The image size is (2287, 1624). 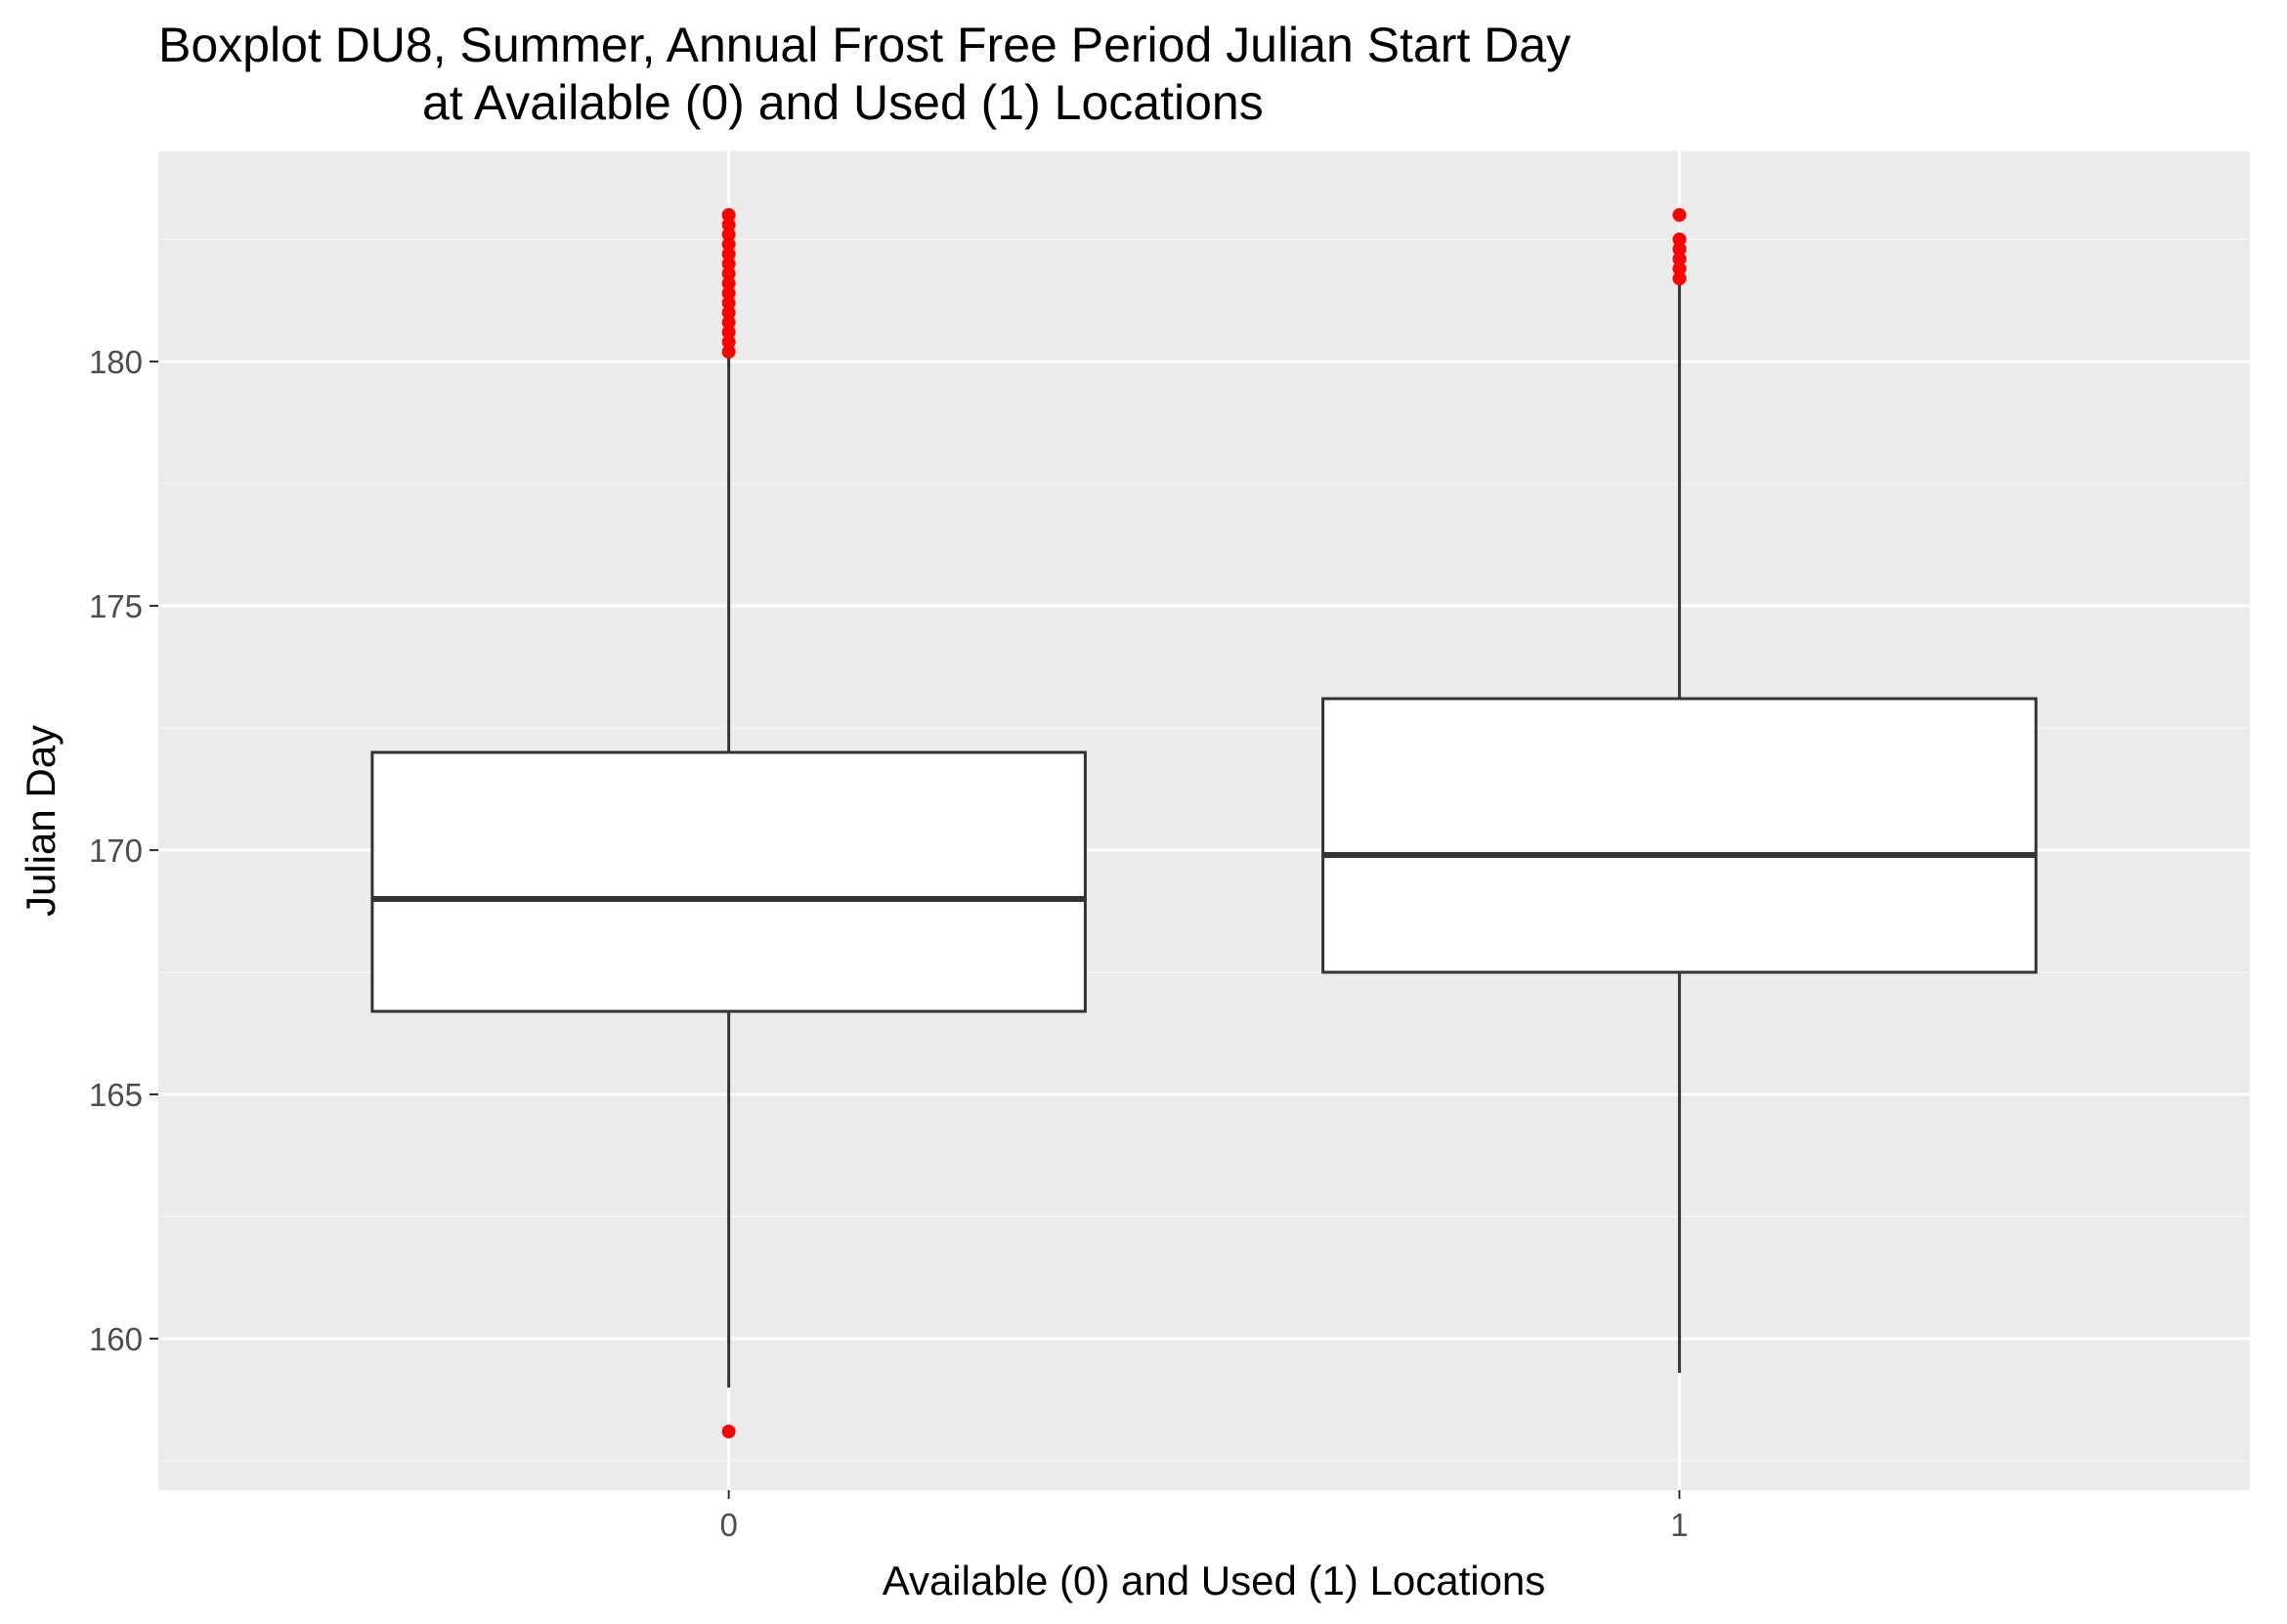 I want to click on y-tick-label: 175, so click(x=116, y=606).